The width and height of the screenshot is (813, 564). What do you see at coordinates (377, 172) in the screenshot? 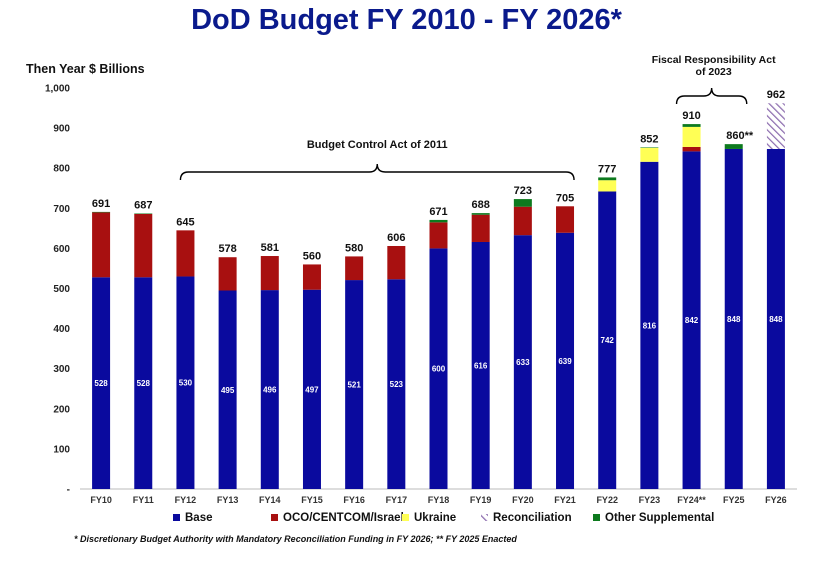
I see `budget-control-act-brace` at bounding box center [377, 172].